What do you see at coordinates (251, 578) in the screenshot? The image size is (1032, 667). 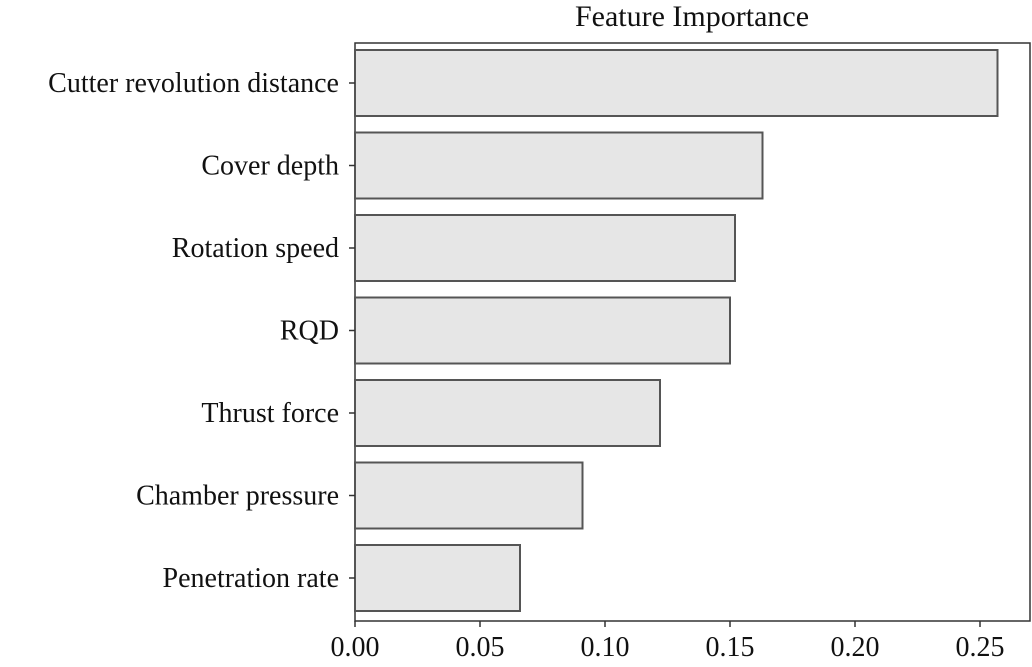 I see `y-tick-label-6: Penetration rate` at bounding box center [251, 578].